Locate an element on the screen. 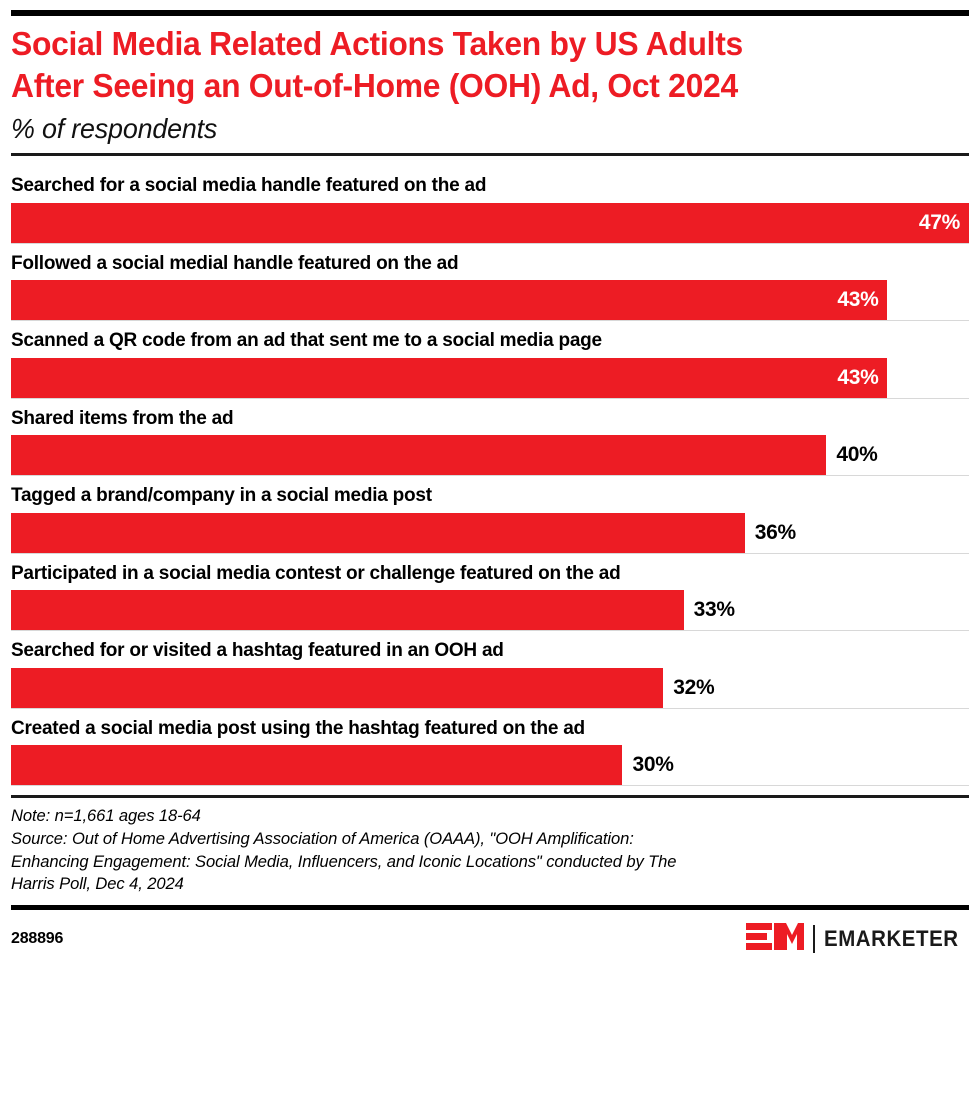 The height and width of the screenshot is (1119, 980). bar-track: 47% is located at coordinates (490, 222).